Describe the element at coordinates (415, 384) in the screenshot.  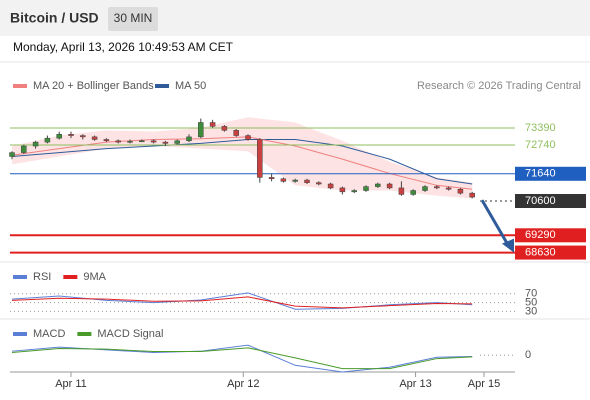
I see `x-tick-label: Apr 13` at that location.